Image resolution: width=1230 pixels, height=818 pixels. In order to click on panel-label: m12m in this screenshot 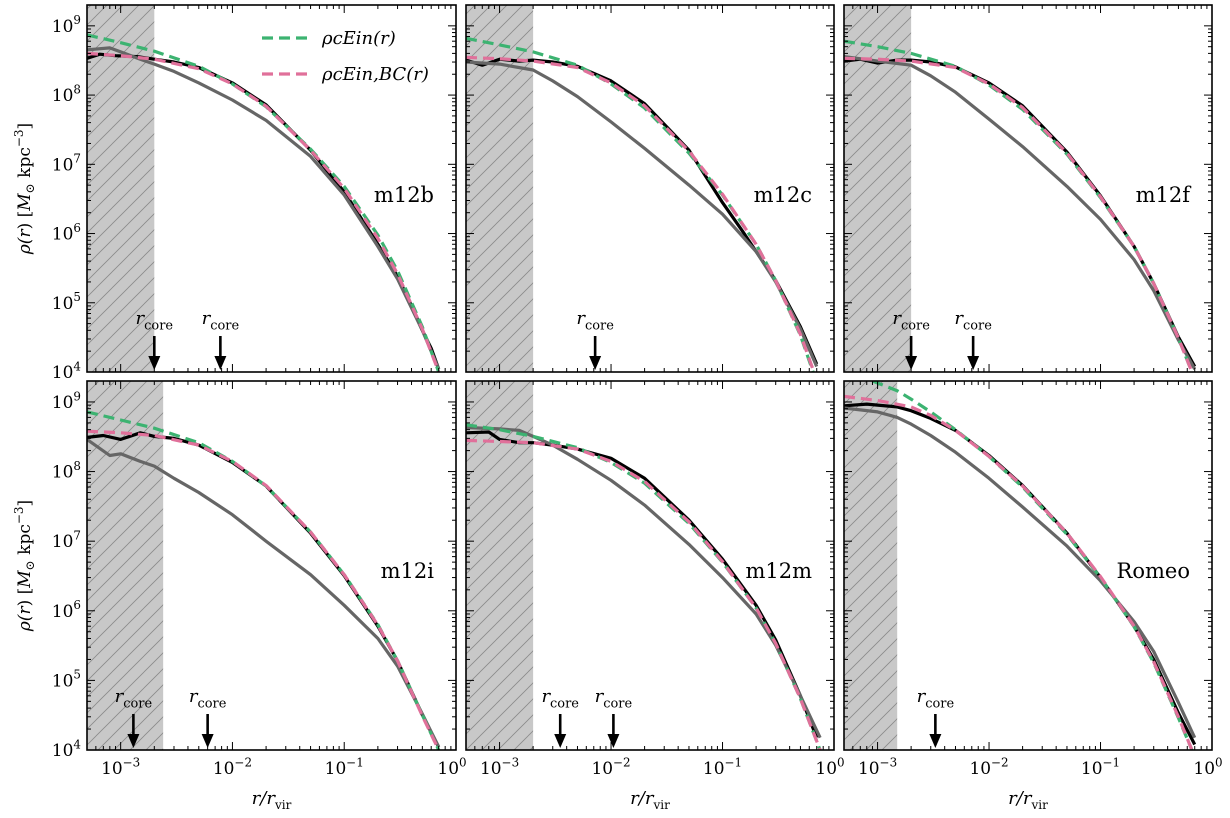, I will do `click(778, 571)`.